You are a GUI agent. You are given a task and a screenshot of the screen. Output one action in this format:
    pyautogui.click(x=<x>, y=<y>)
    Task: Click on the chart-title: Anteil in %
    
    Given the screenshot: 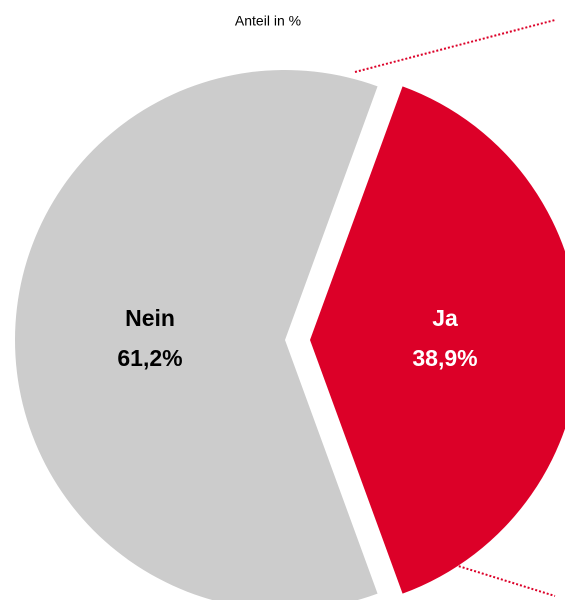 What is the action you would take?
    pyautogui.click(x=268, y=21)
    